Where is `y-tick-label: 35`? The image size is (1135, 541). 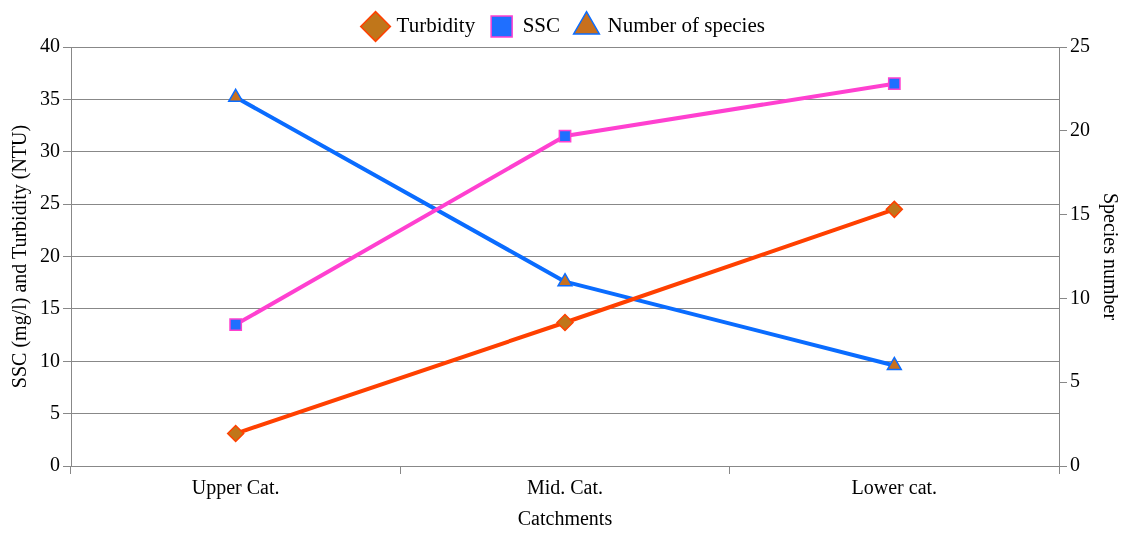 y-tick-label: 35 is located at coordinates (50, 97).